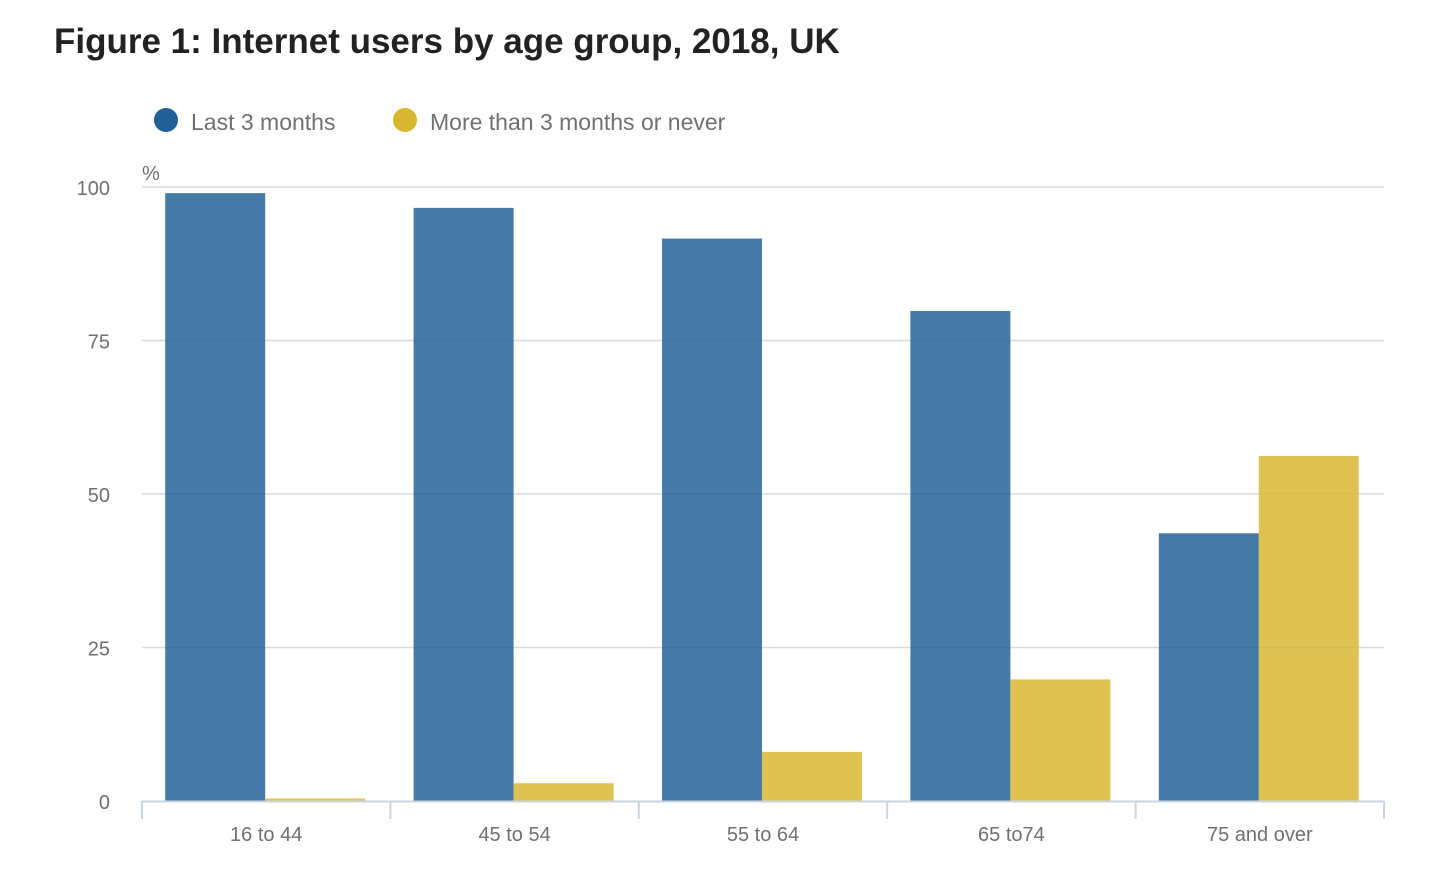 This screenshot has width=1444, height=896. What do you see at coordinates (99, 343) in the screenshot?
I see `y-tick-label: 75` at bounding box center [99, 343].